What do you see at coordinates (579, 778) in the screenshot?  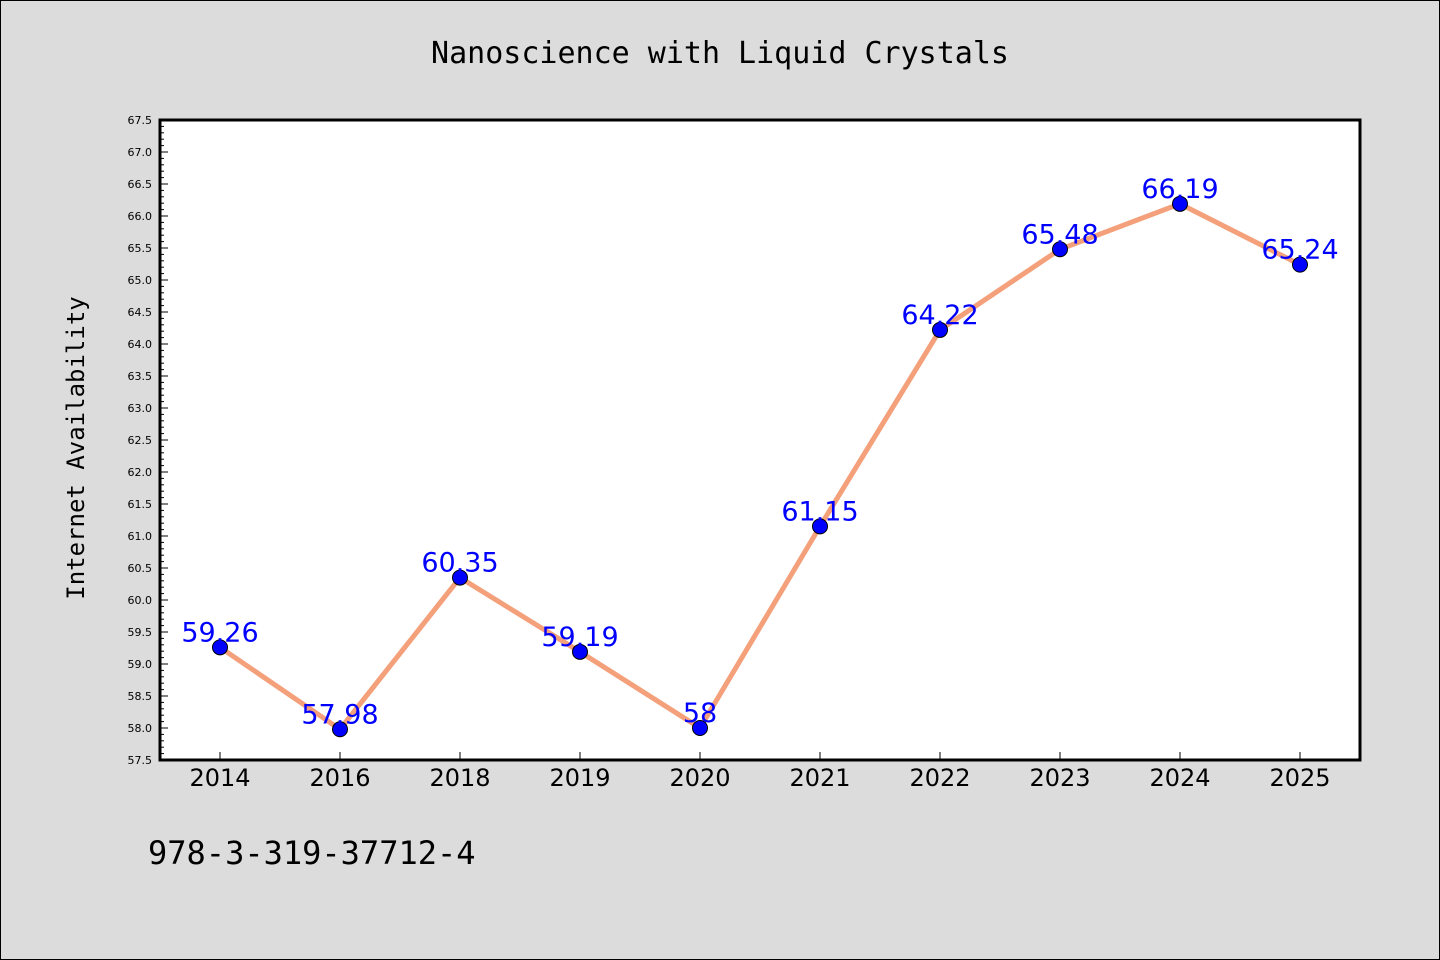 I see `x-tick-label: 2019` at bounding box center [579, 778].